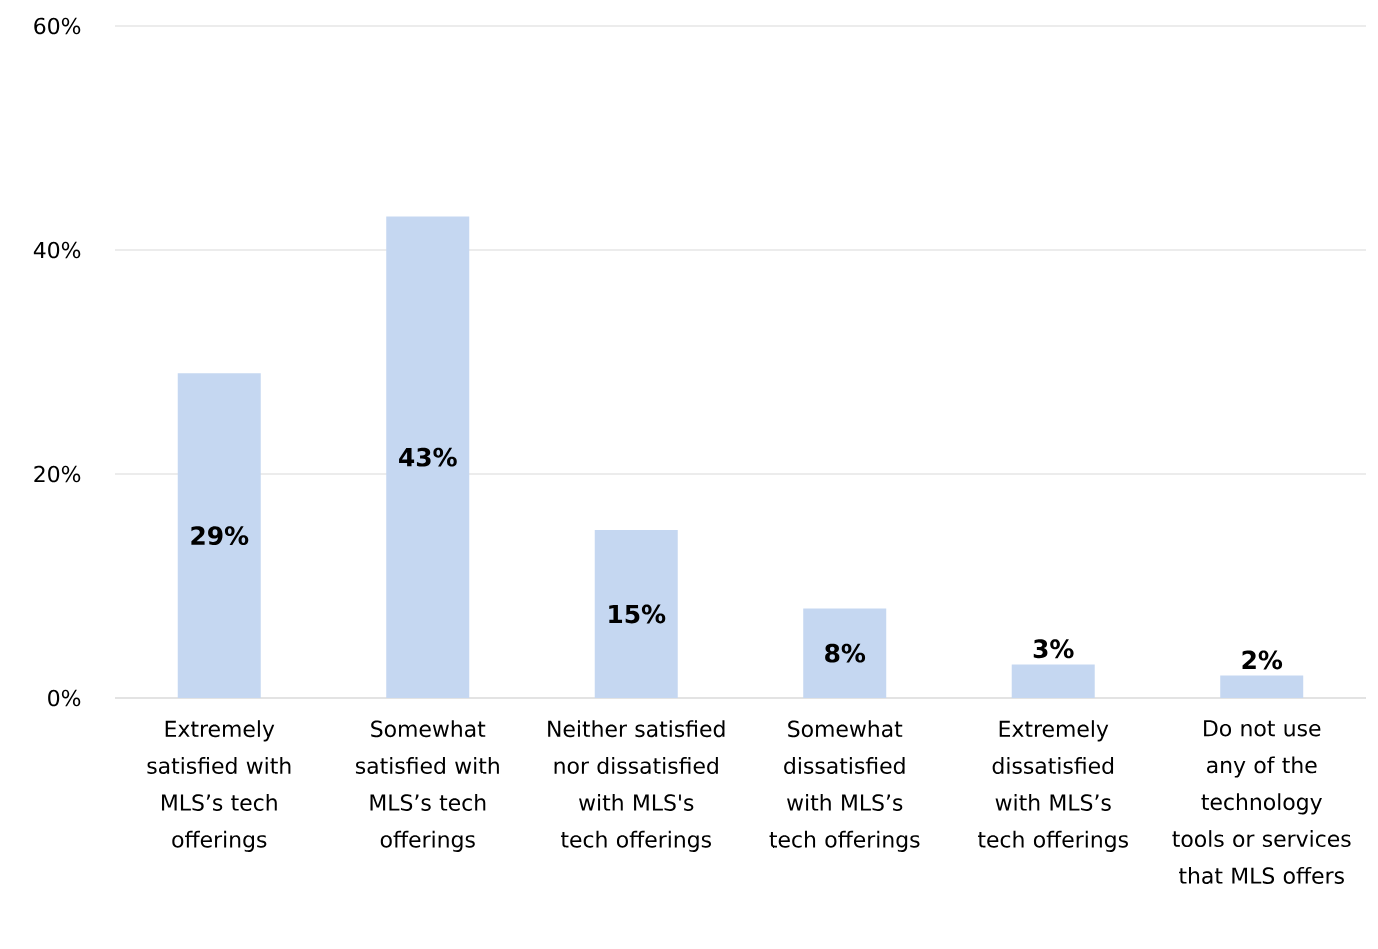 The width and height of the screenshot is (1378, 949). Describe the element at coordinates (64, 698) in the screenshot. I see `y-tick-label: 0%` at that location.